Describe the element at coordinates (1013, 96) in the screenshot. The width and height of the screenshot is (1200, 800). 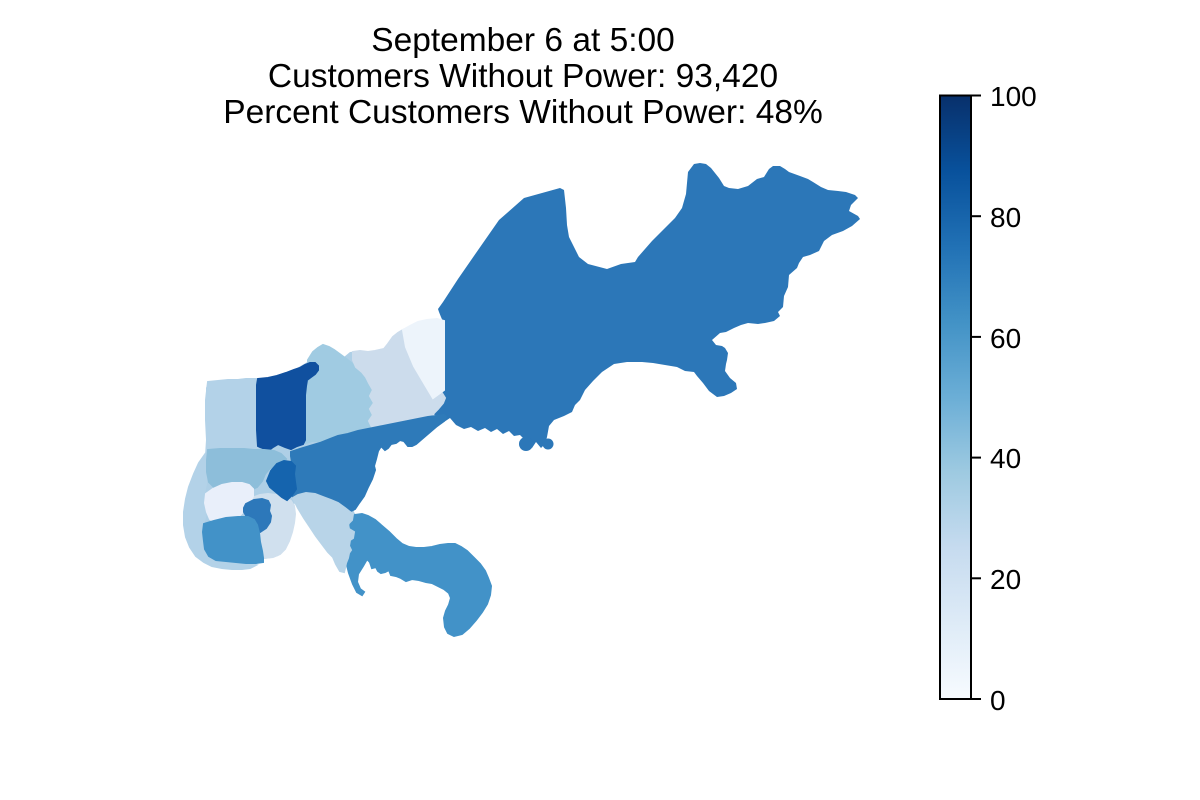
I see `svg-text: 100` at that location.